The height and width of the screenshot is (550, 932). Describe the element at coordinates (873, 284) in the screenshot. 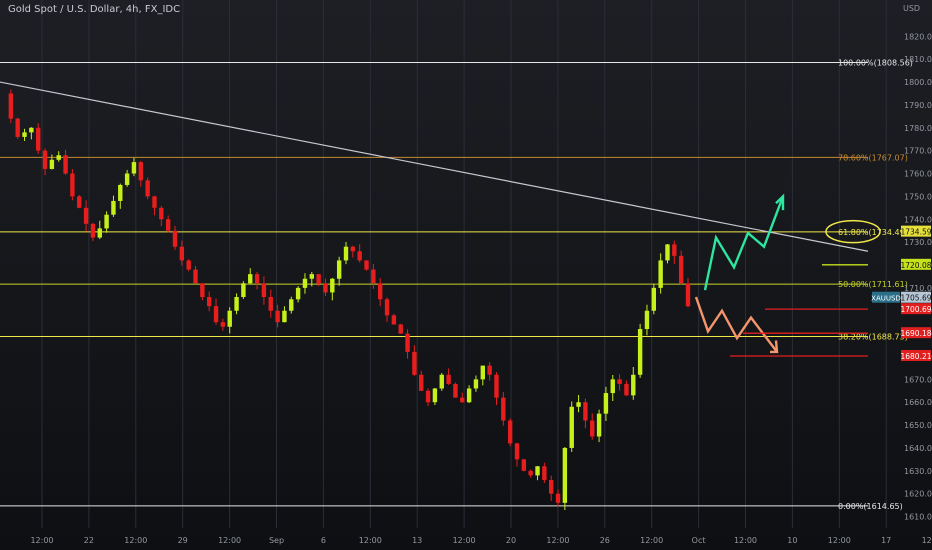

I see `fib-level-label: 50.00%(1711.61)` at that location.